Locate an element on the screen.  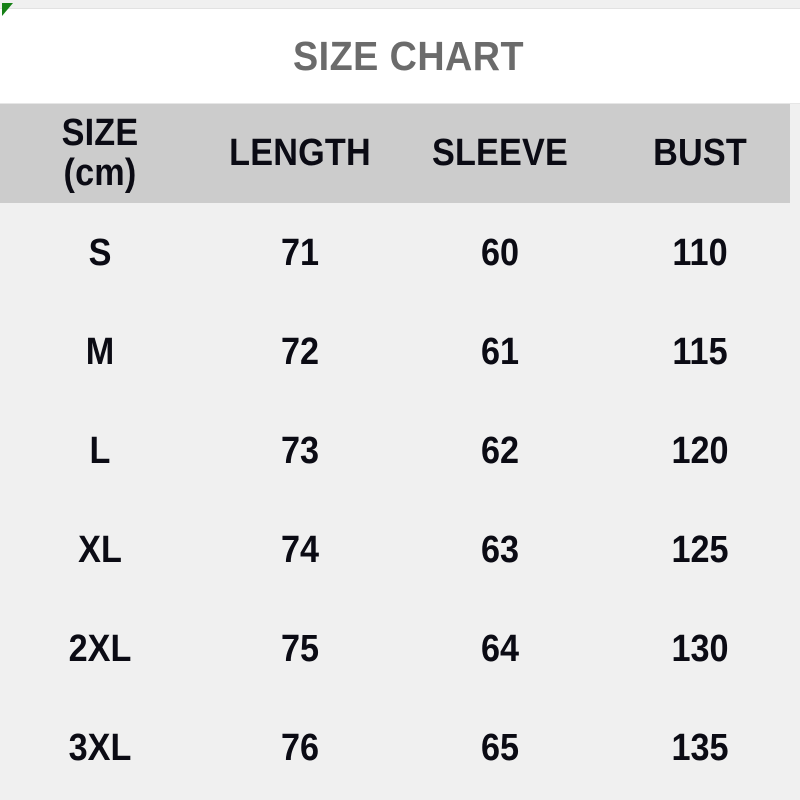
cell-bust: 130 is located at coordinates (700, 648).